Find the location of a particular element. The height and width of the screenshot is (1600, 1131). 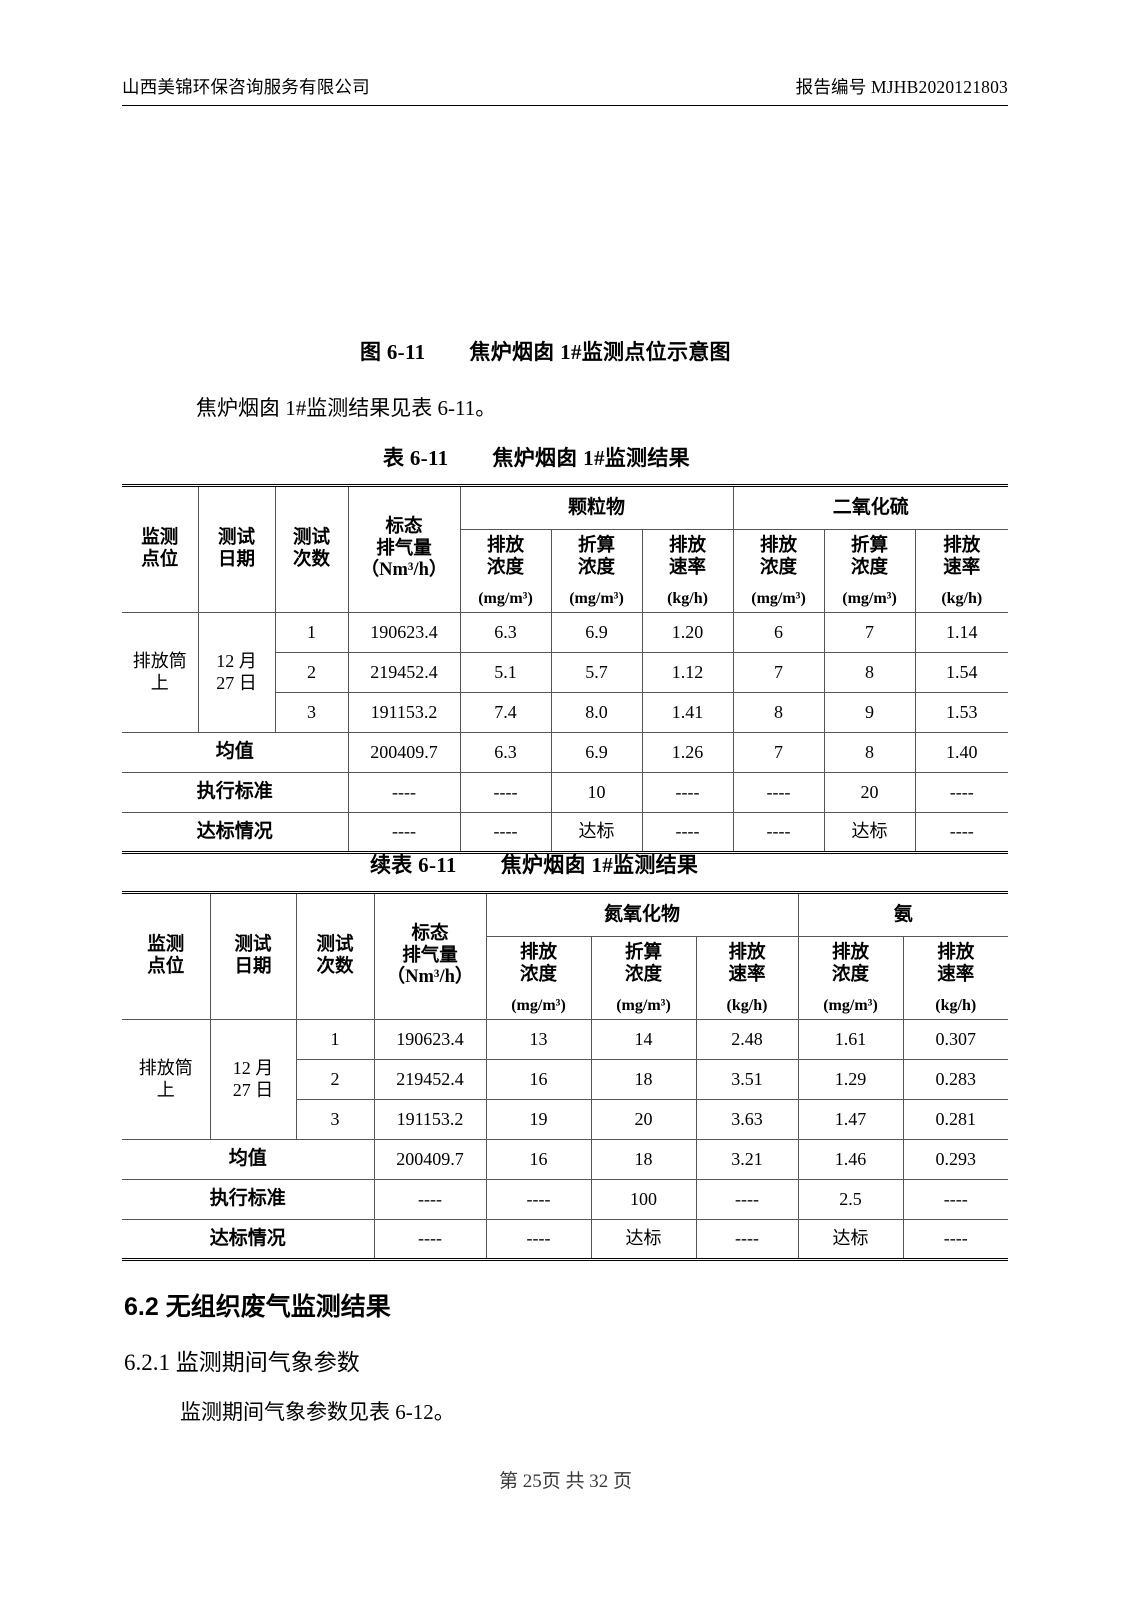

table1-cell-a-conc: 5.1 is located at coordinates (505, 672).